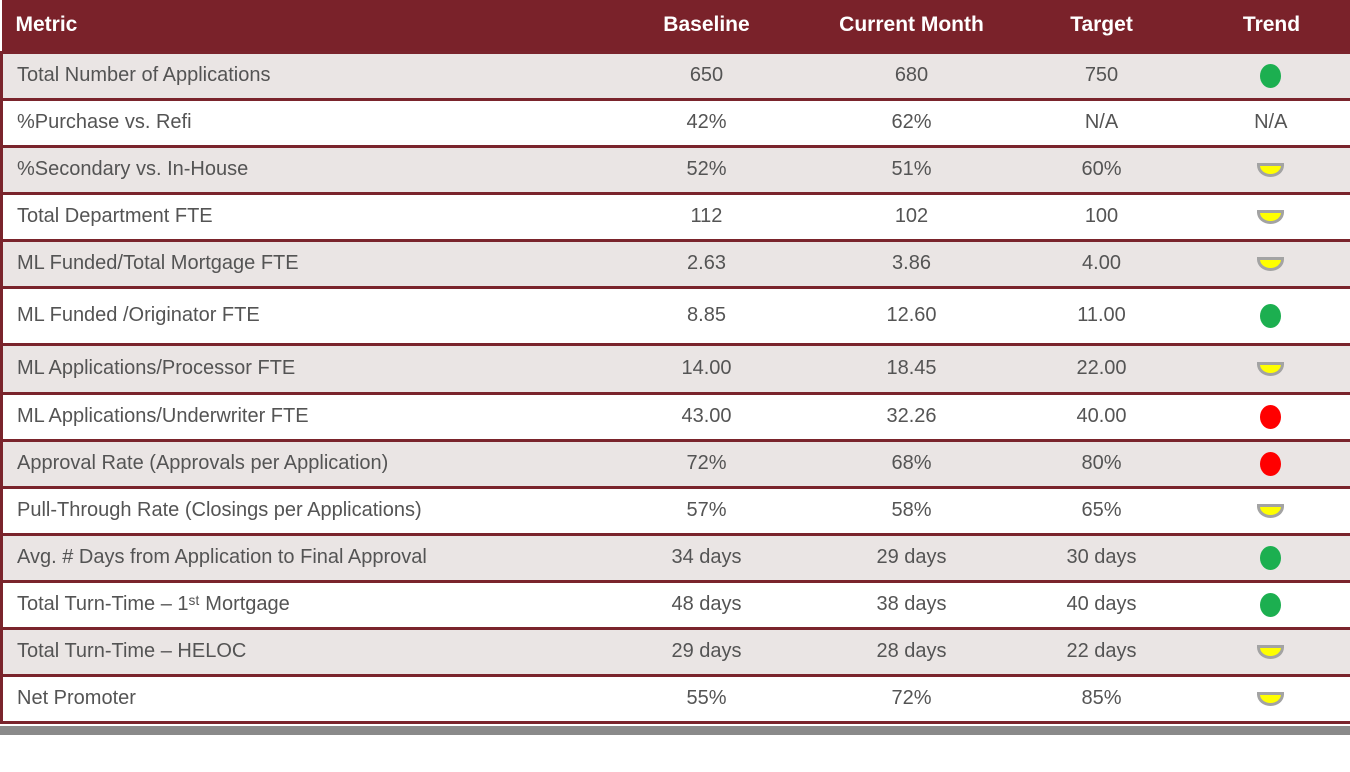 The image size is (1350, 772). What do you see at coordinates (706, 698) in the screenshot?
I see `baseline-cell: 55%` at bounding box center [706, 698].